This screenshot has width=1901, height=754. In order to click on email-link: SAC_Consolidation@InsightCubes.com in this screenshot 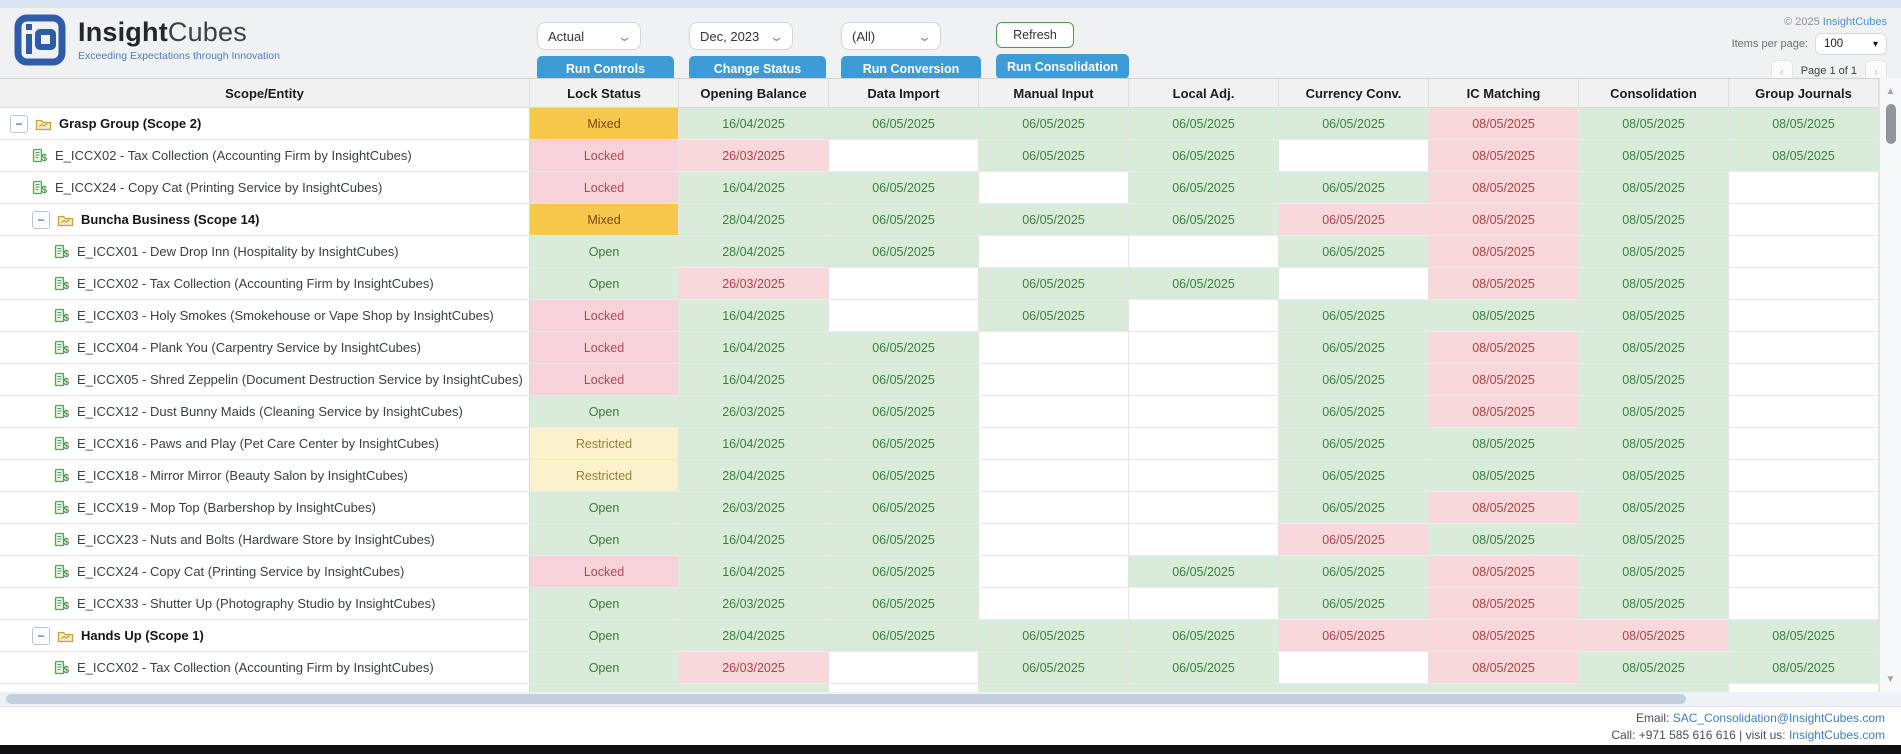, I will do `click(1778, 717)`.